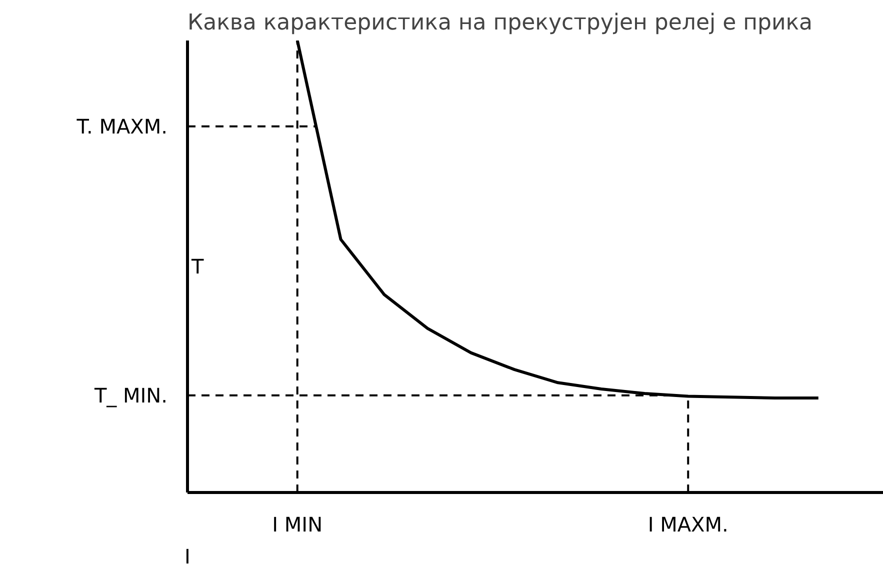 The image size is (883, 571). Describe the element at coordinates (500, 23) in the screenshot. I see `chart-title: Каква карактеристика на прекуструјен релеј е прика` at that location.